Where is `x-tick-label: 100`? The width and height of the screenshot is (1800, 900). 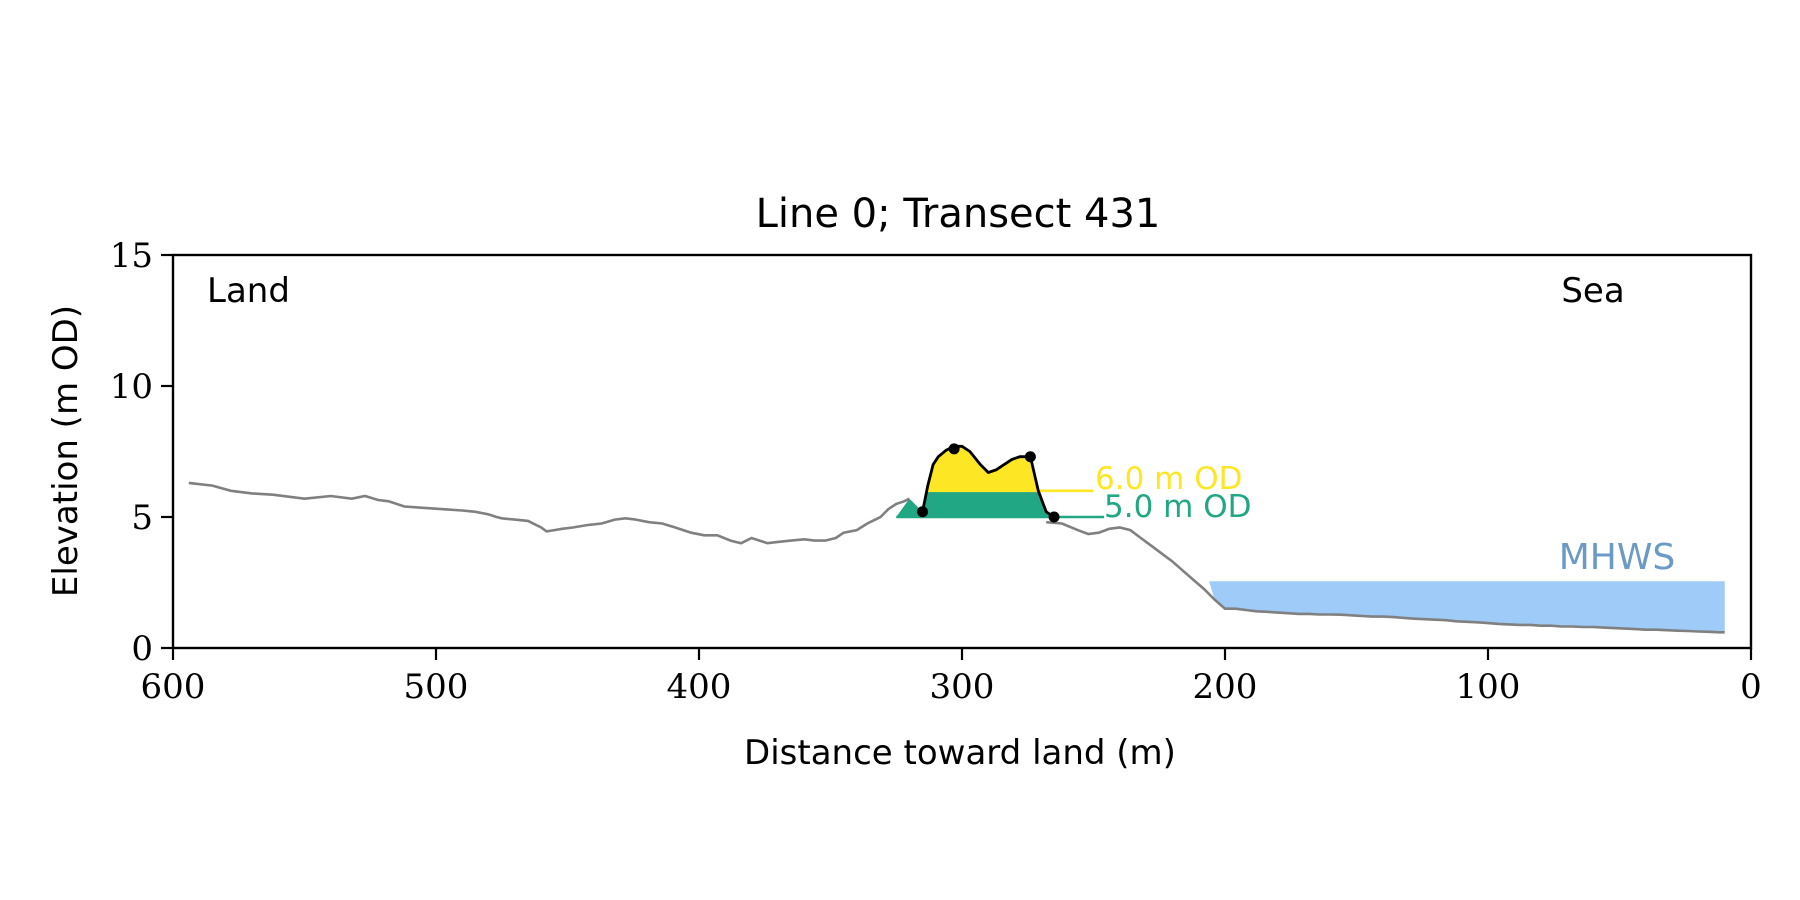
x-tick-label: 100 is located at coordinates (1488, 687).